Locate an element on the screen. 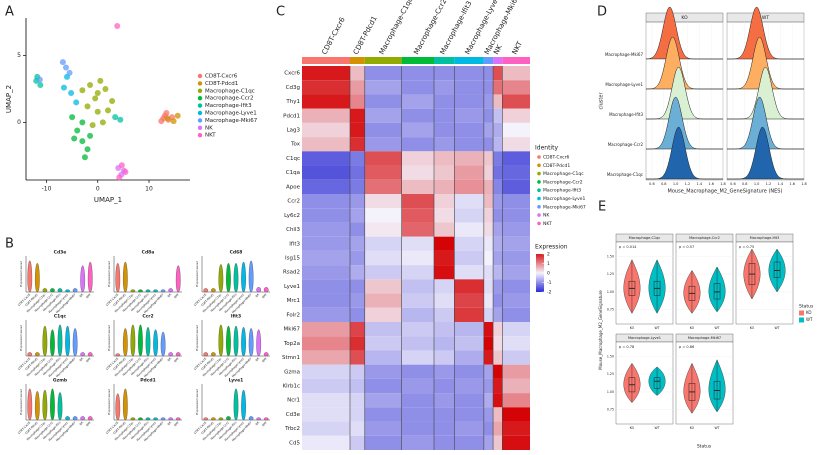 Image resolution: width=825 pixels, height=455 pixels. violin-title: Cd3e is located at coordinates (60, 253).